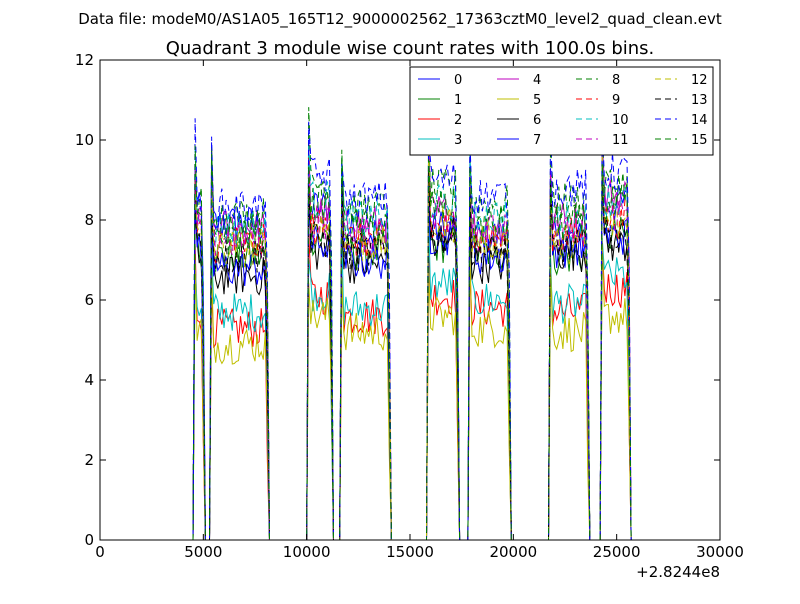 This screenshot has width=800, height=604. What do you see at coordinates (410, 552) in the screenshot?
I see `x-tick-label: 15000` at bounding box center [410, 552].